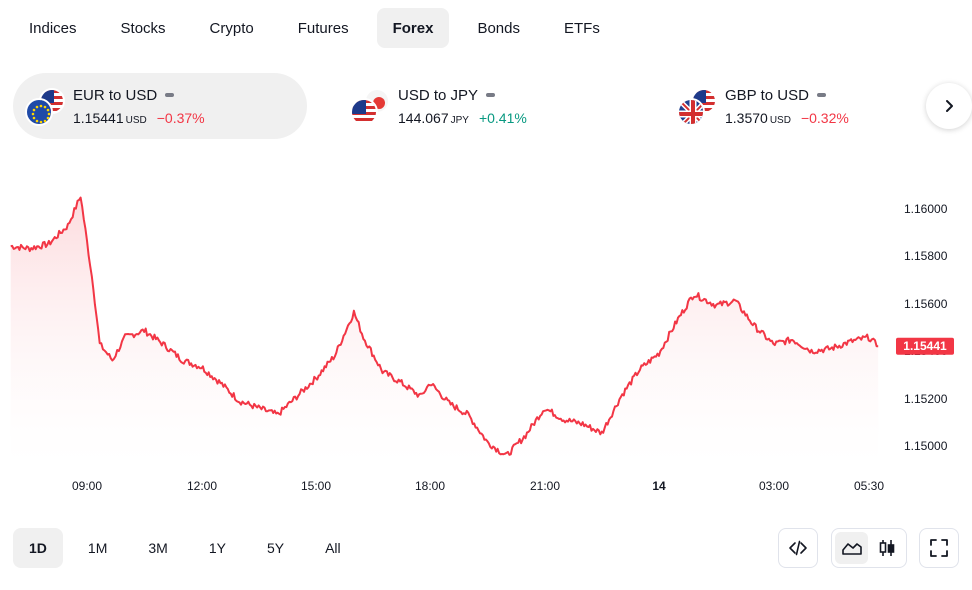  Describe the element at coordinates (316, 486) in the screenshot. I see `x-tick-label: 15:00` at that location.